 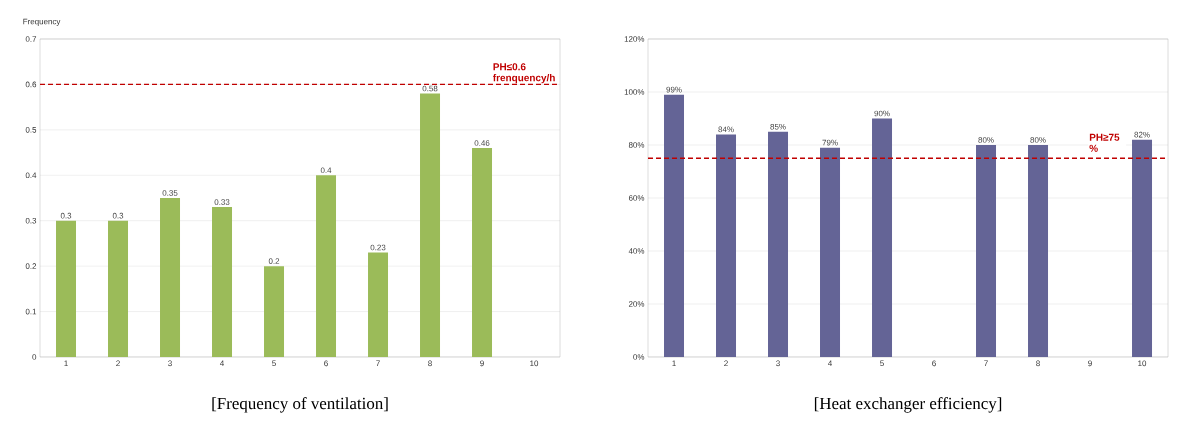 What do you see at coordinates (523, 73) in the screenshot?
I see `ref-line-label: PH≤0.6 frenquency/h` at bounding box center [523, 73].